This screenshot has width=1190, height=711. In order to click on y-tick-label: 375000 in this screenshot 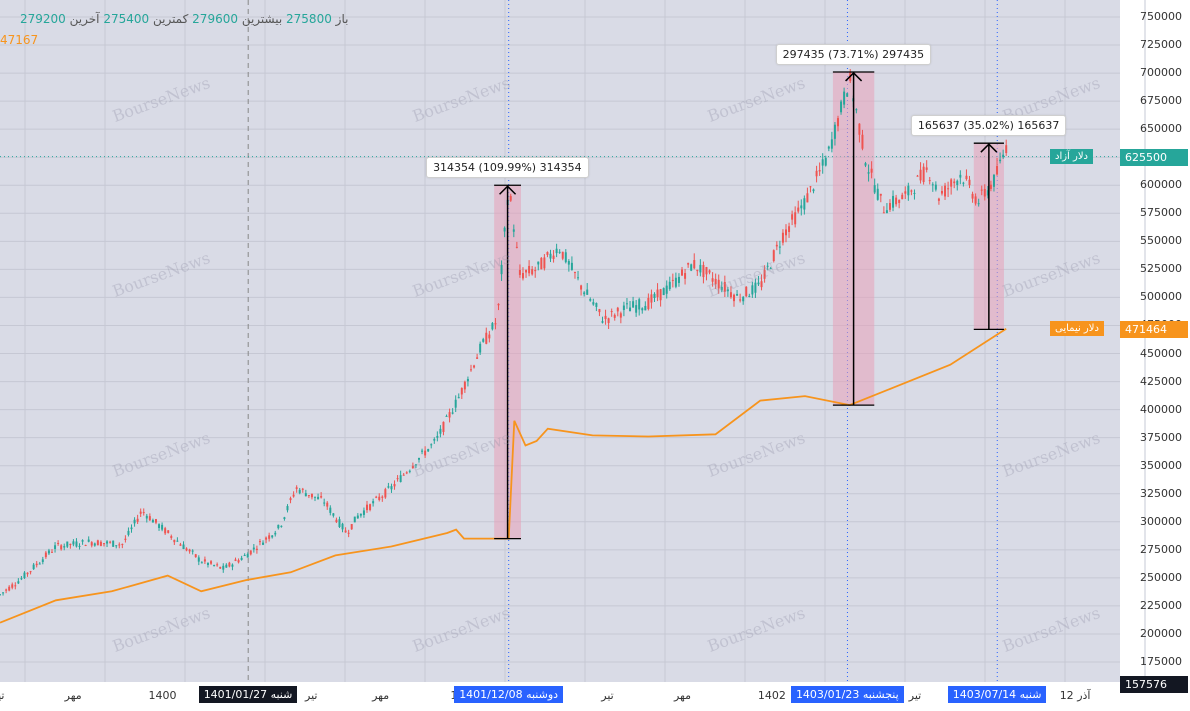, I will do `click(1161, 437)`.